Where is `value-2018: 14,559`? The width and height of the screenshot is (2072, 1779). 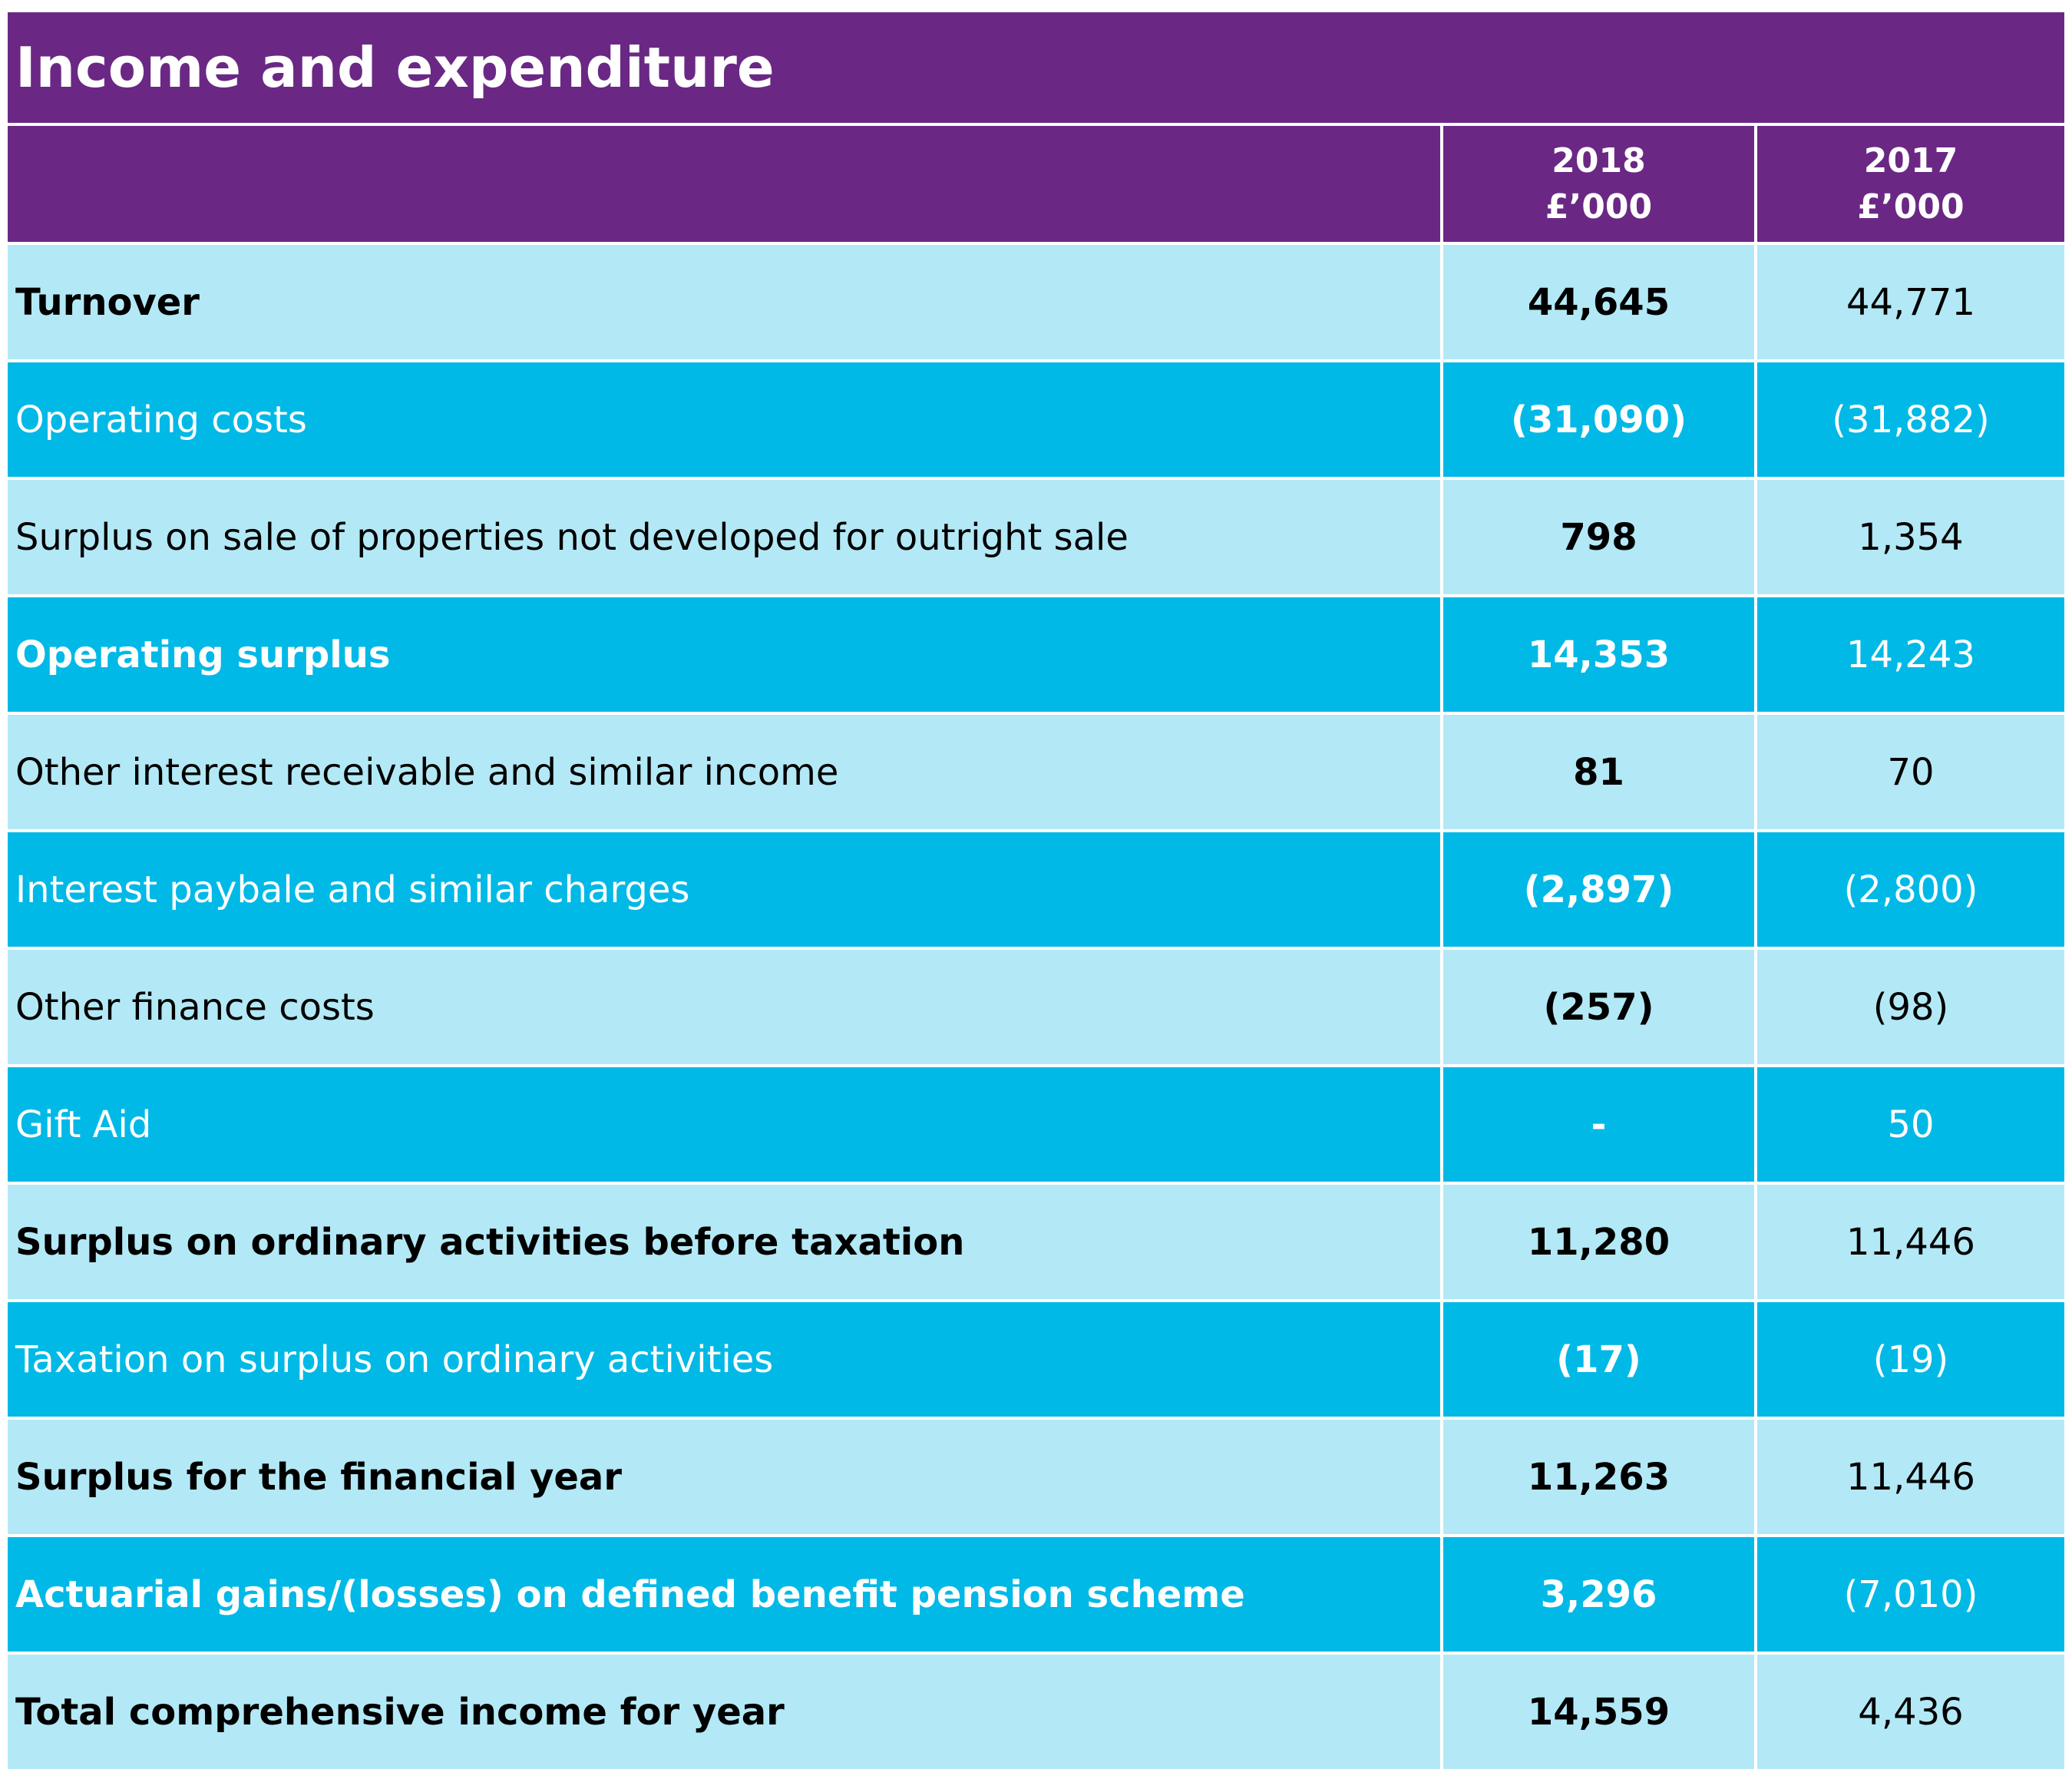 value-2018: 14,559 is located at coordinates (1598, 1712).